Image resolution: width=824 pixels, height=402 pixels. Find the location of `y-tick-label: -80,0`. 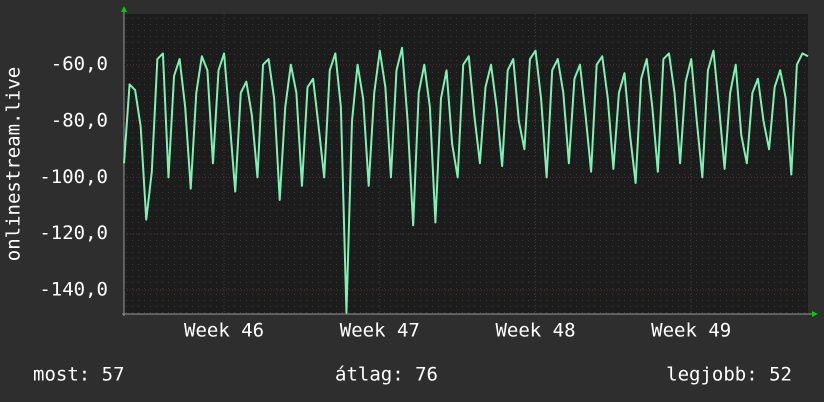

y-tick-label: -80,0 is located at coordinates (79, 121).